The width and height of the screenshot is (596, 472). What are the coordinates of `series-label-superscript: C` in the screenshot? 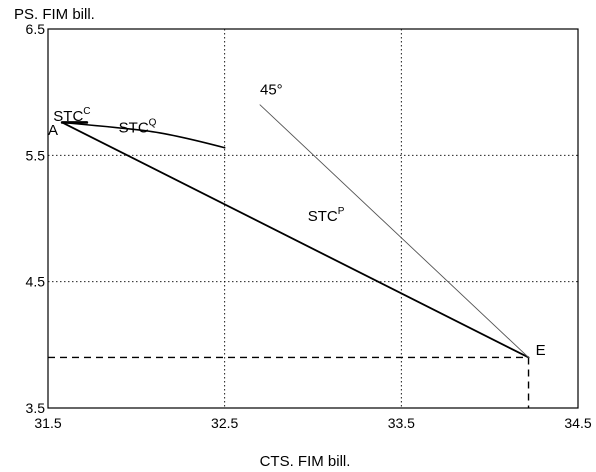 It's located at (86, 111).